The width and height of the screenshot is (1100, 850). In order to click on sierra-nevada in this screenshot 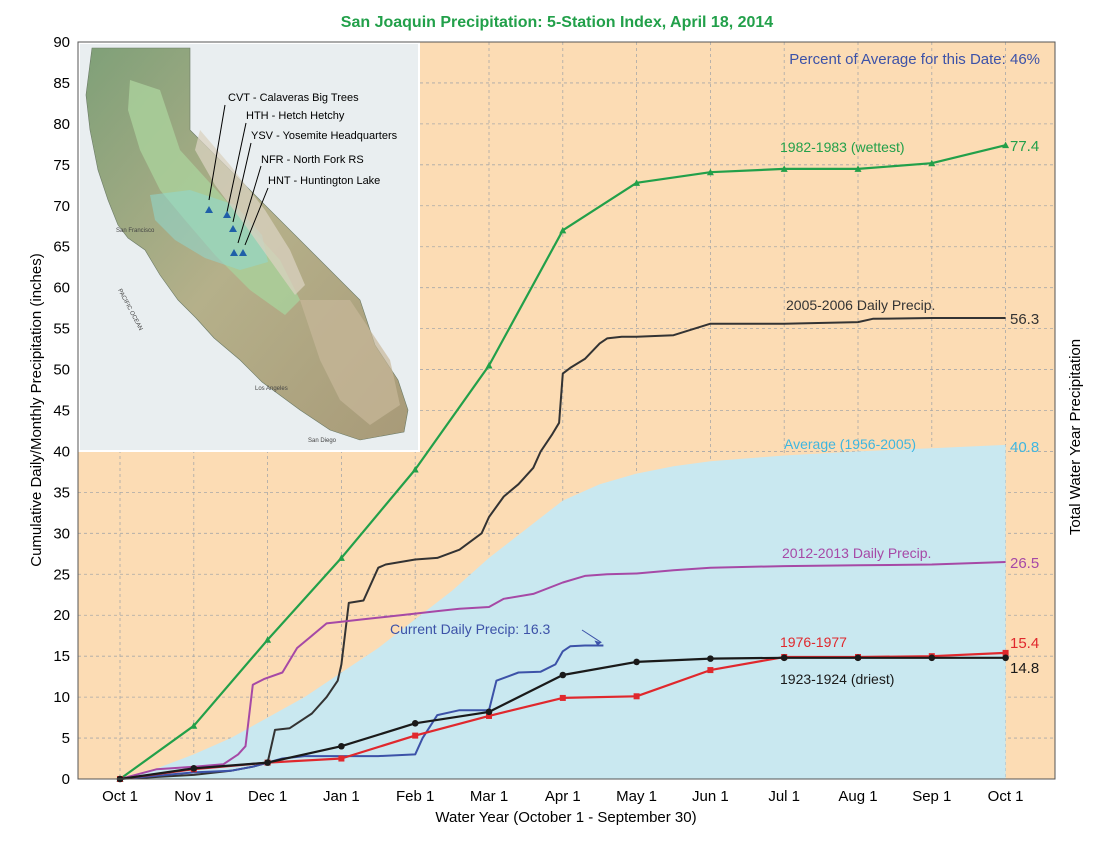, I will do `click(250, 212)`.